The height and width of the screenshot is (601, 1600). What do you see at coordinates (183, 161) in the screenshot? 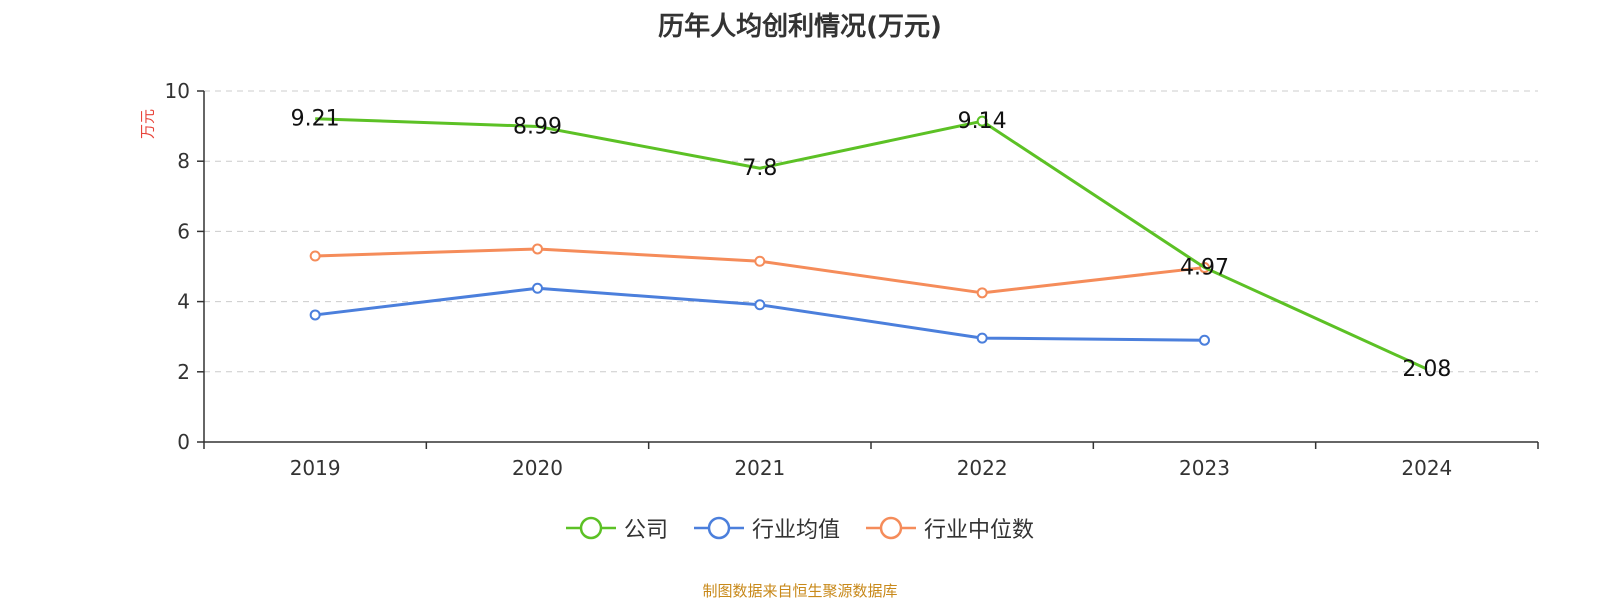
I see `y-tick-label: 8` at bounding box center [183, 161].